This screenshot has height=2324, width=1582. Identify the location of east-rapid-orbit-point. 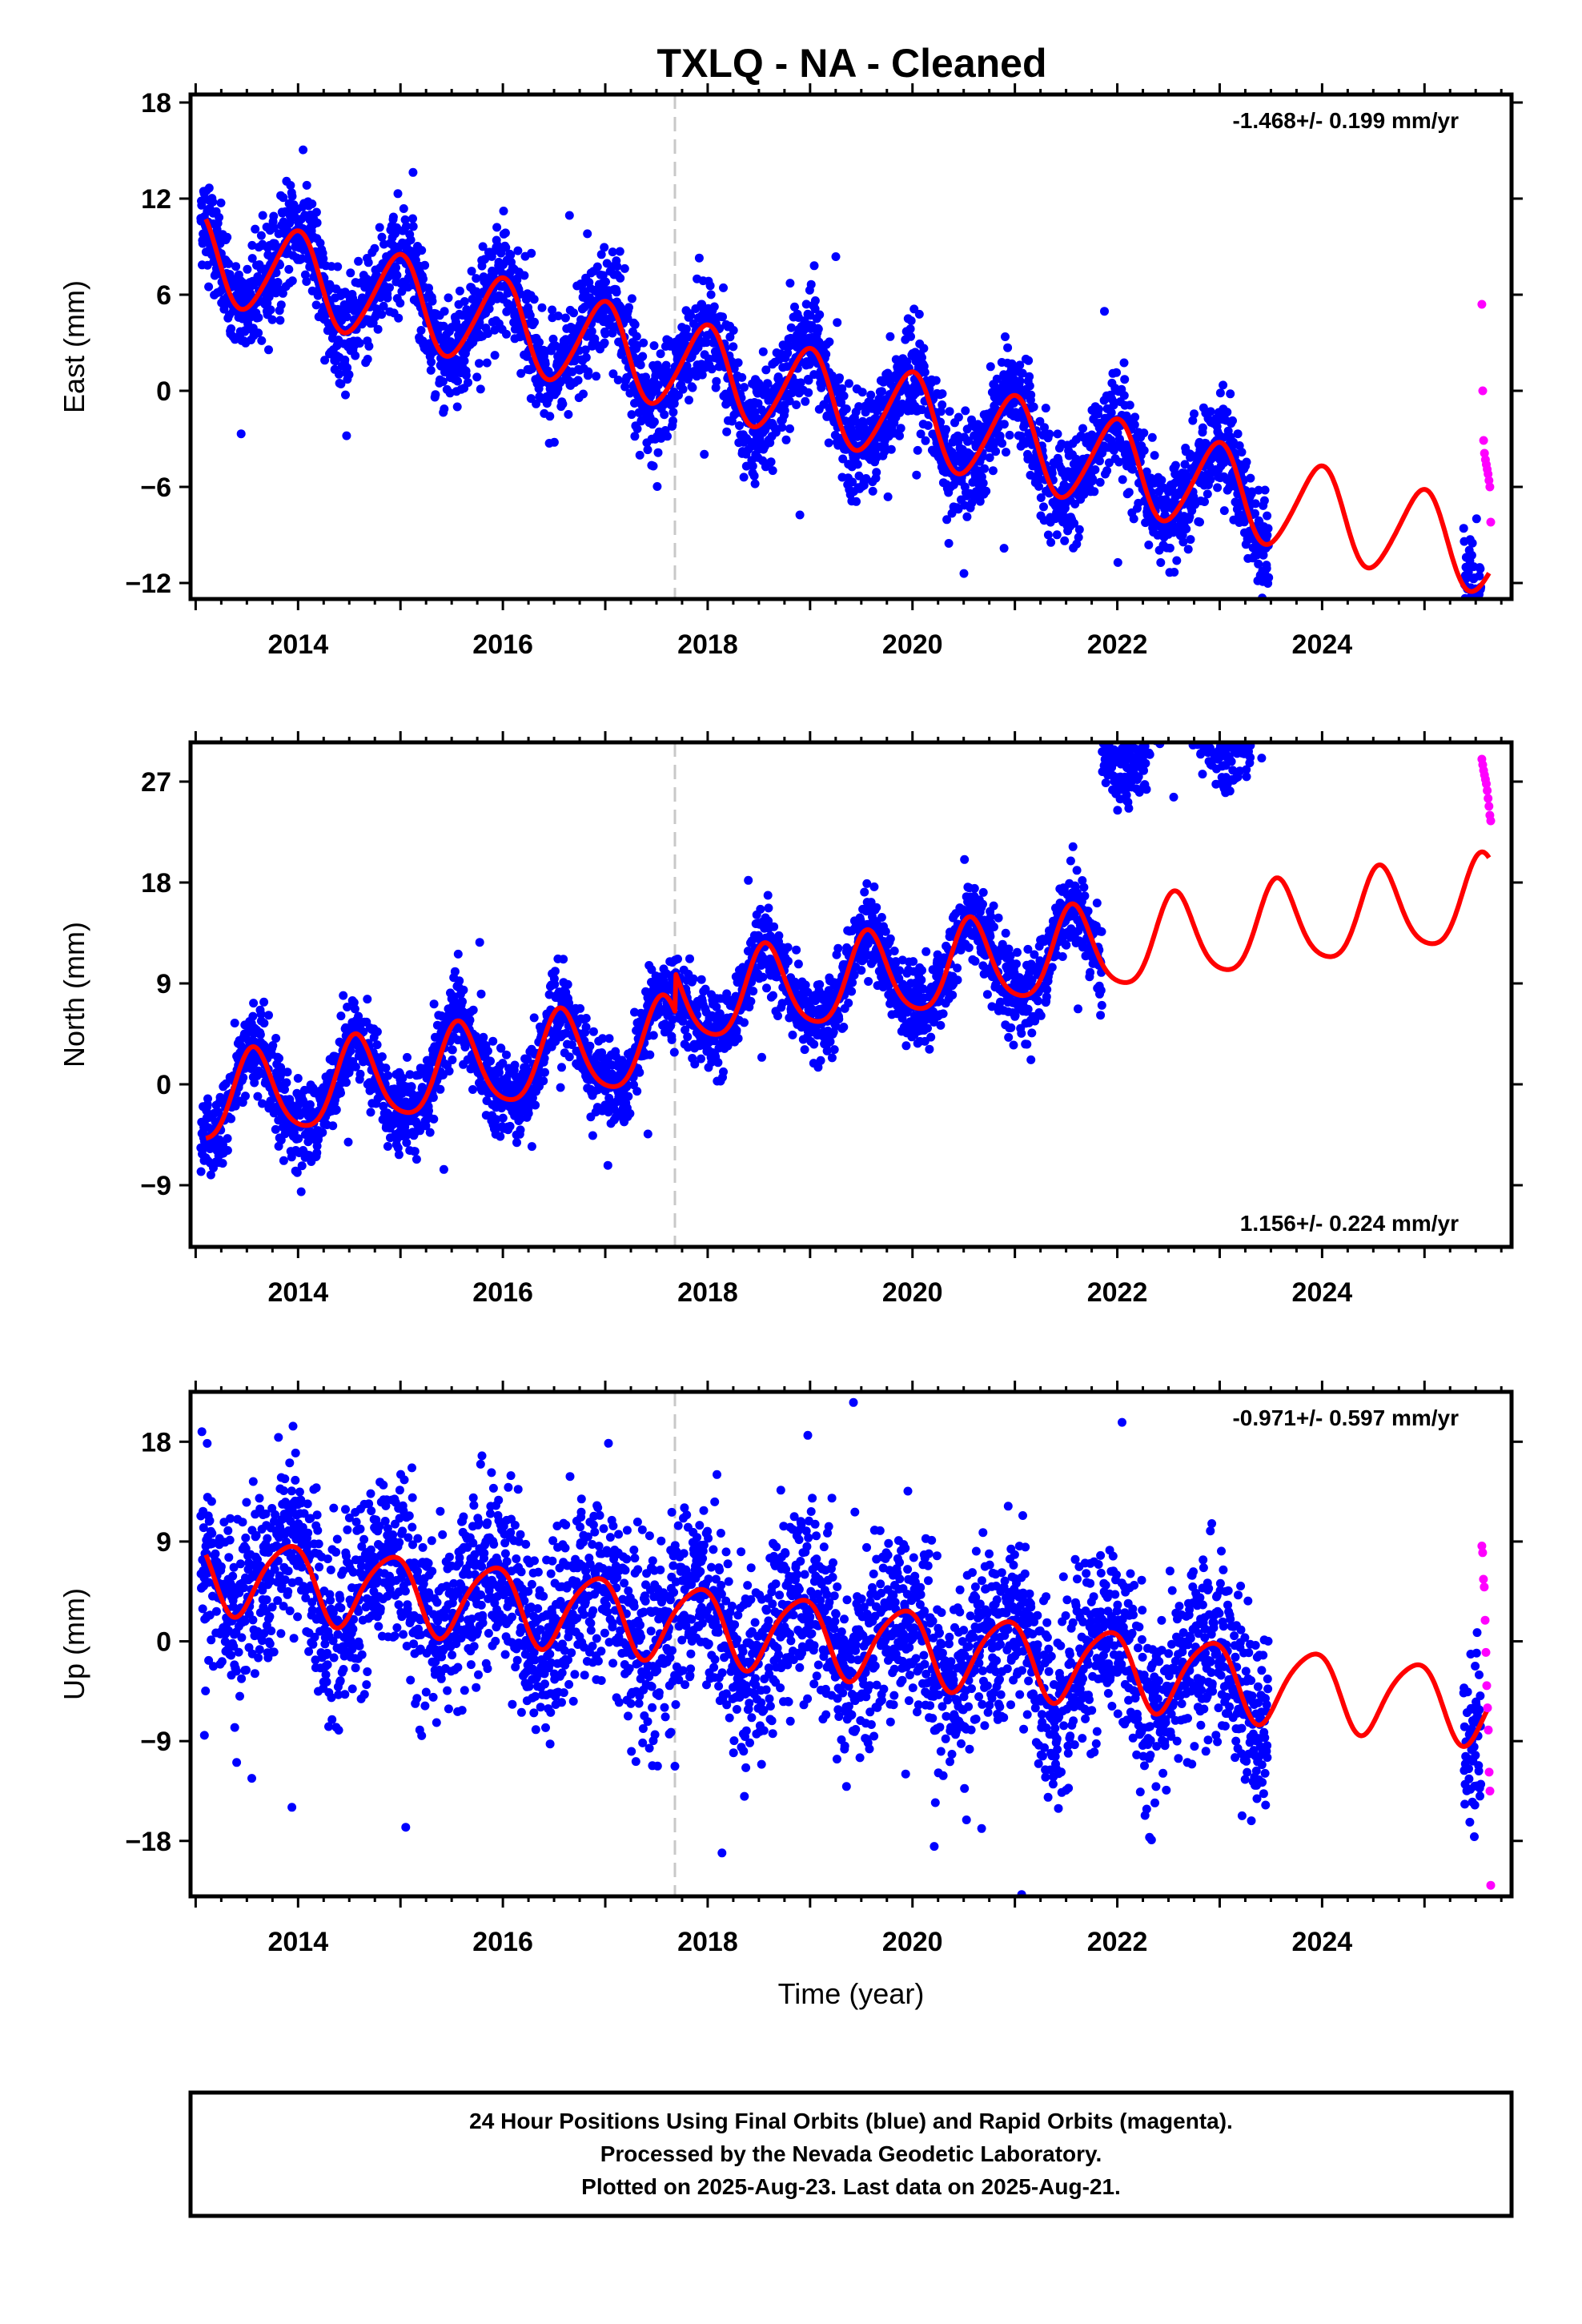
(1489, 480).